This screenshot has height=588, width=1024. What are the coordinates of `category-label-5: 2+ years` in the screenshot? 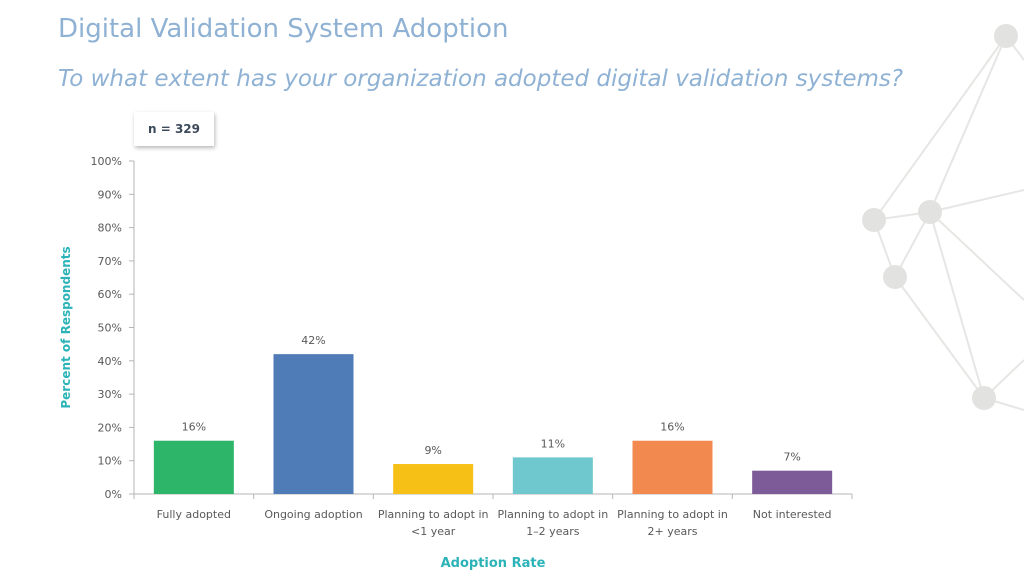 It's located at (673, 531).